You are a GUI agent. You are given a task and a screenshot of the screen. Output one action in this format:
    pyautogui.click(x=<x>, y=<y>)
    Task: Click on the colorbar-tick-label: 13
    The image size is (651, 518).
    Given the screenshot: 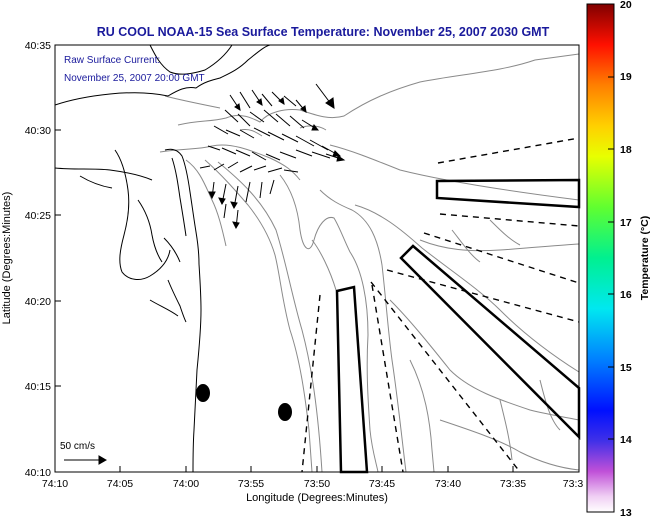 What is the action you would take?
    pyautogui.click(x=626, y=512)
    